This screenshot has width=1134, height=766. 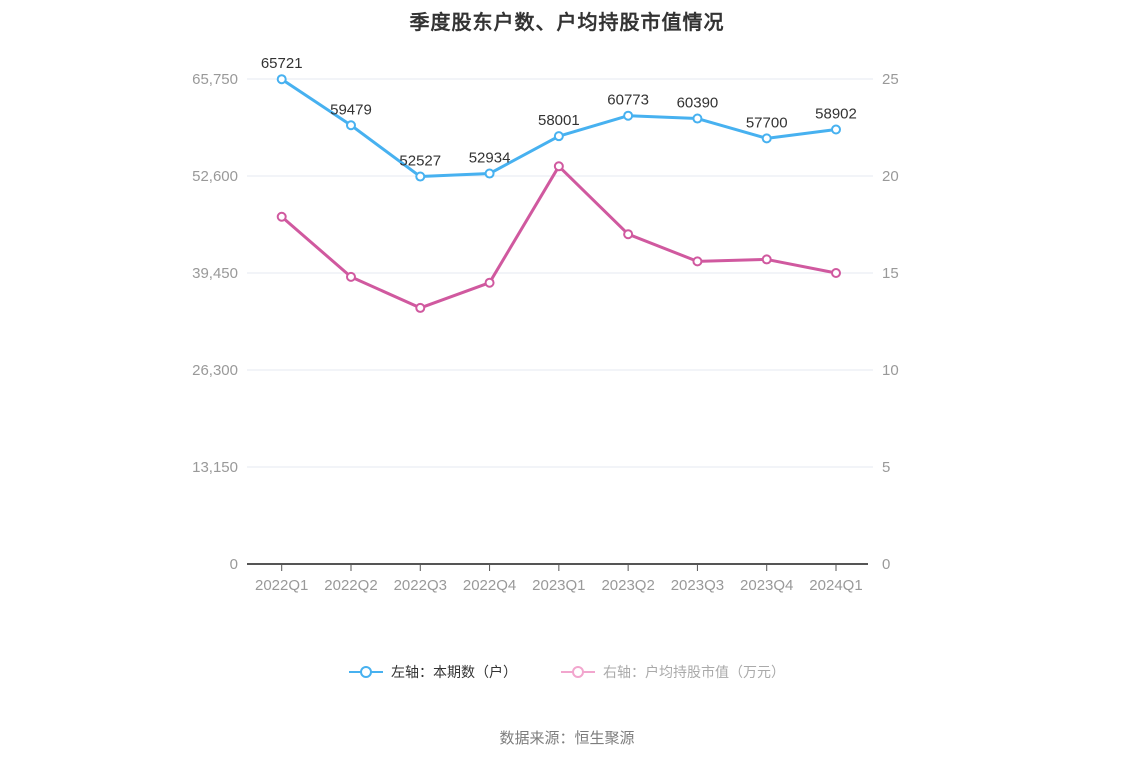 I want to click on x-axis-tick-label: 2022Q3, so click(x=420, y=585).